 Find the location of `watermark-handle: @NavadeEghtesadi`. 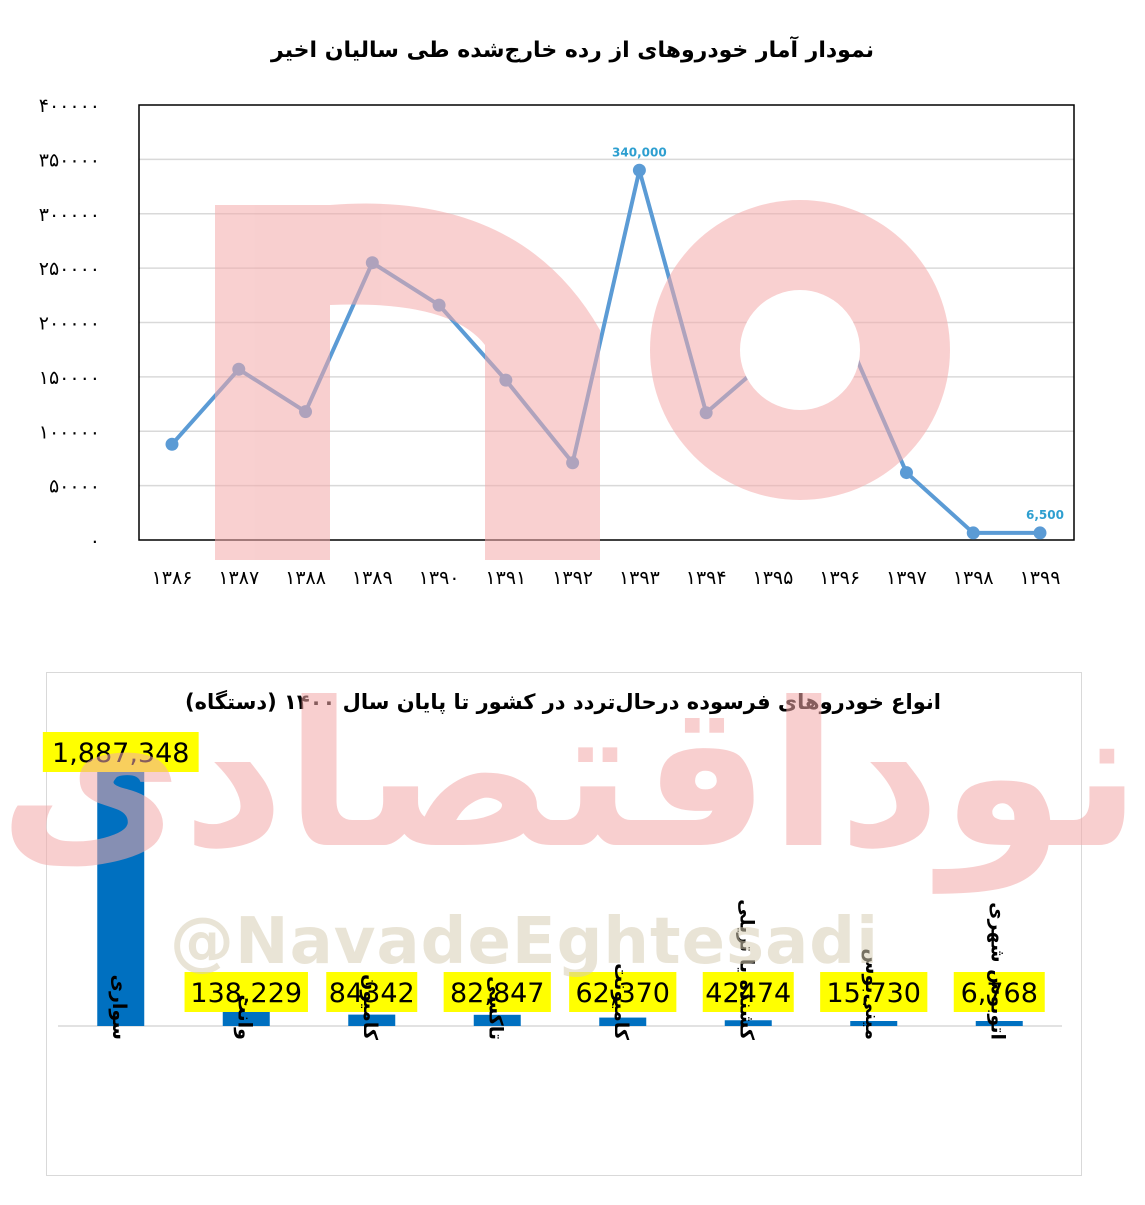

watermark-handle: @NavadeEghtesadi is located at coordinates (524, 942).